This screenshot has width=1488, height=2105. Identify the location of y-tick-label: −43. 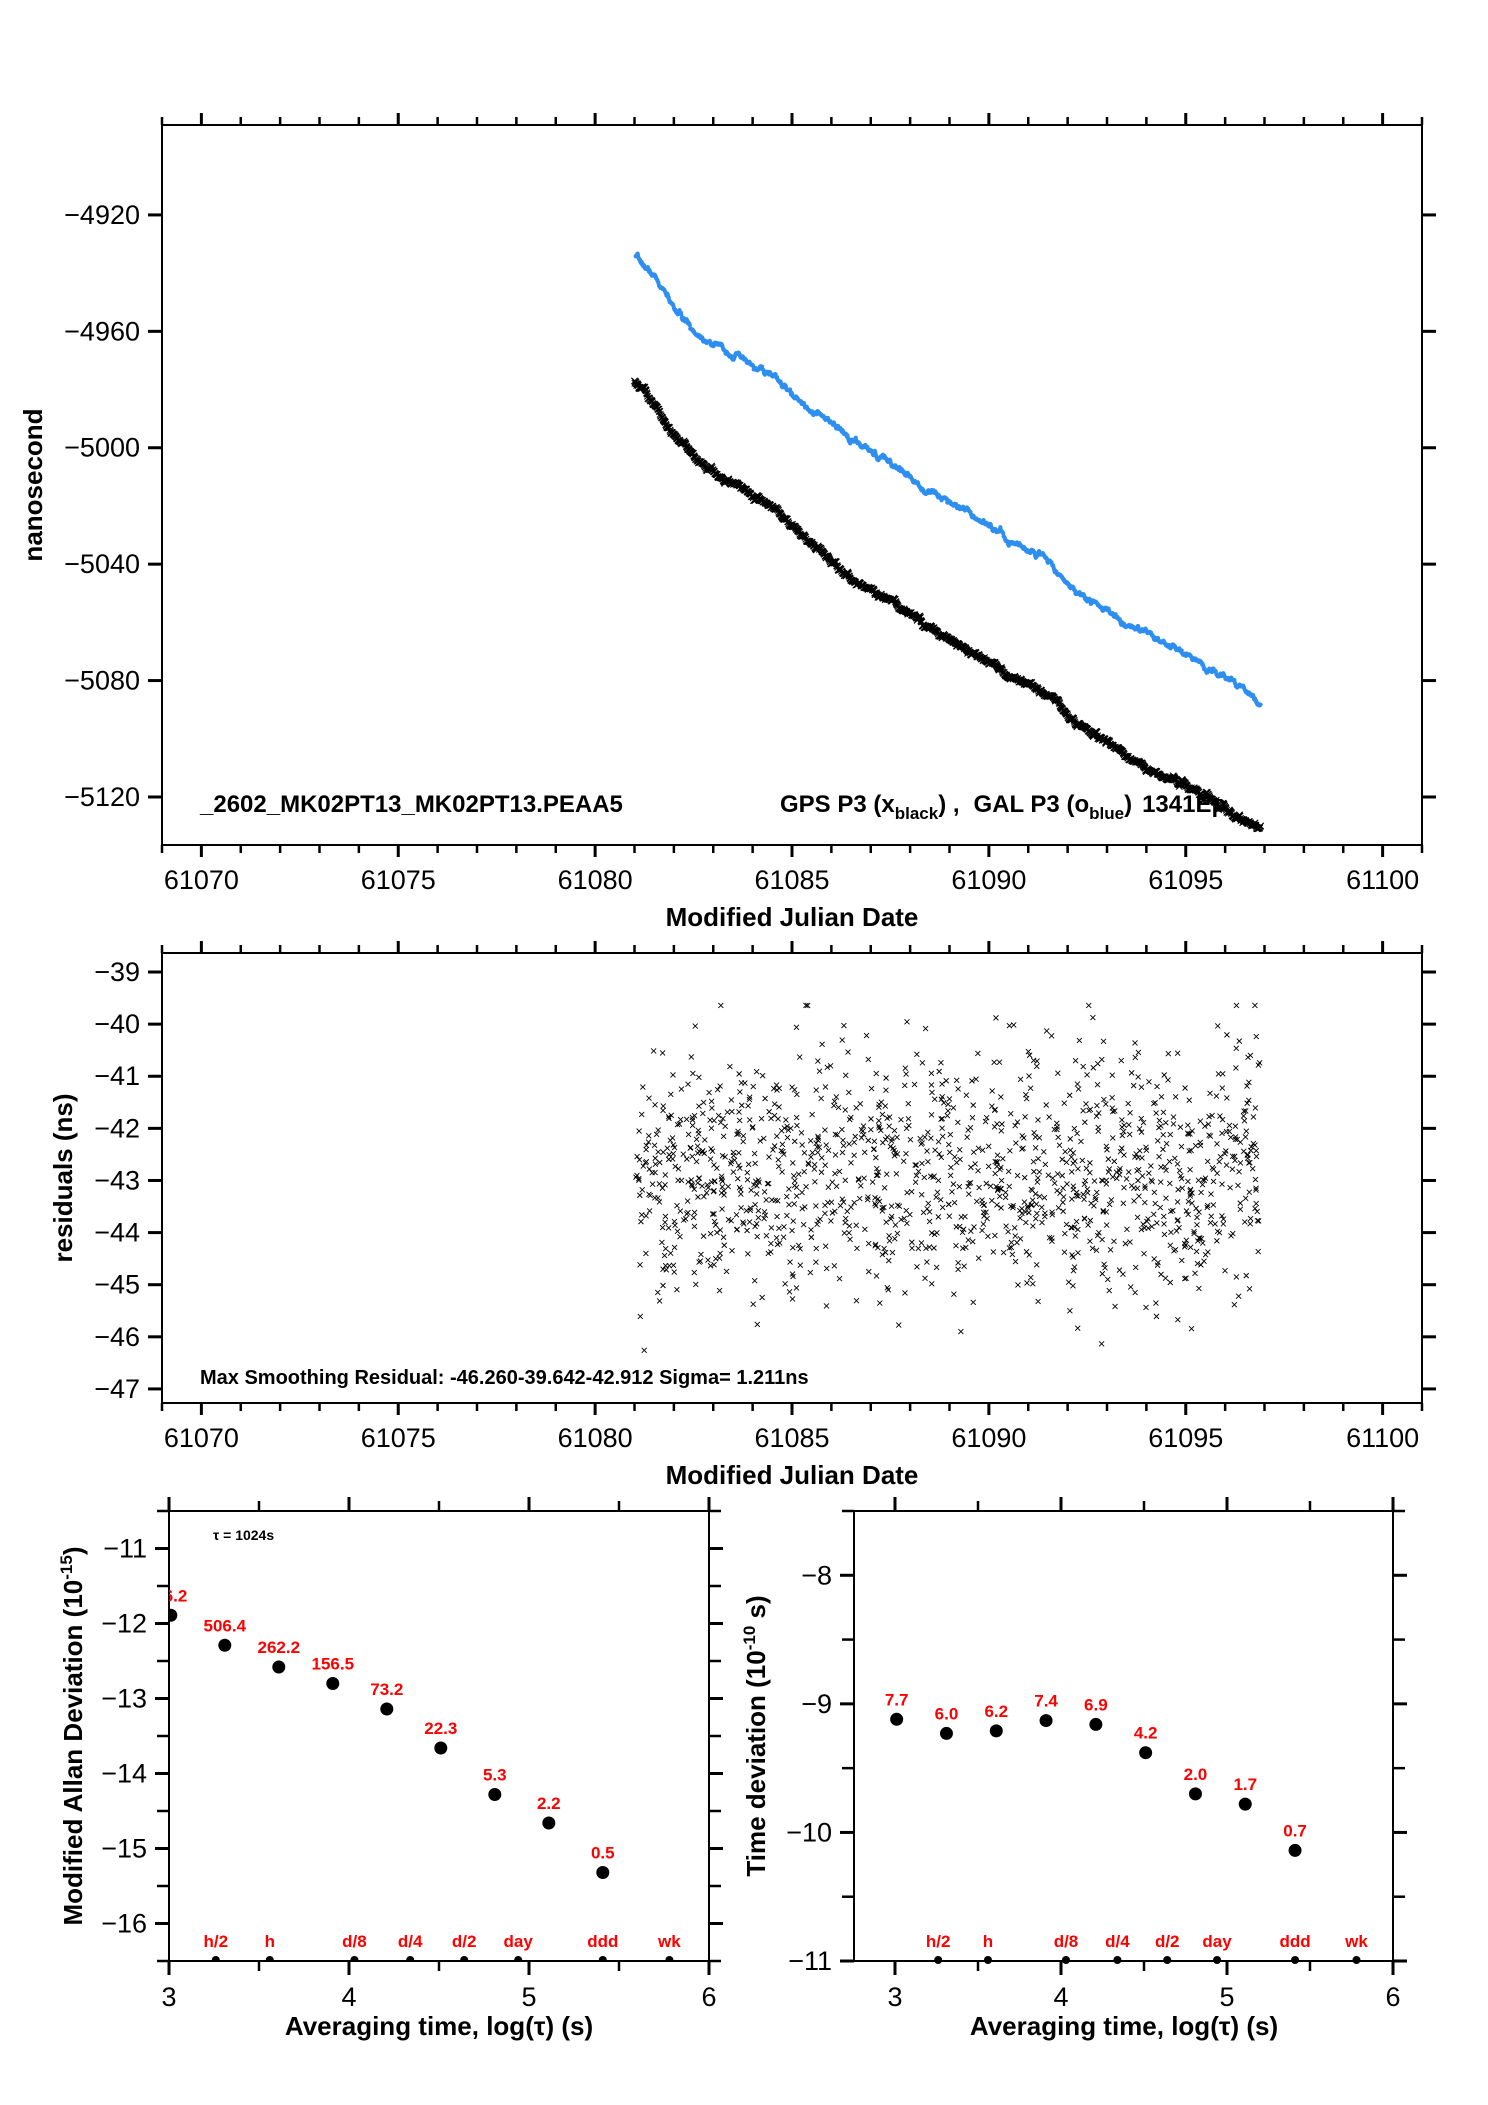
(117, 1180).